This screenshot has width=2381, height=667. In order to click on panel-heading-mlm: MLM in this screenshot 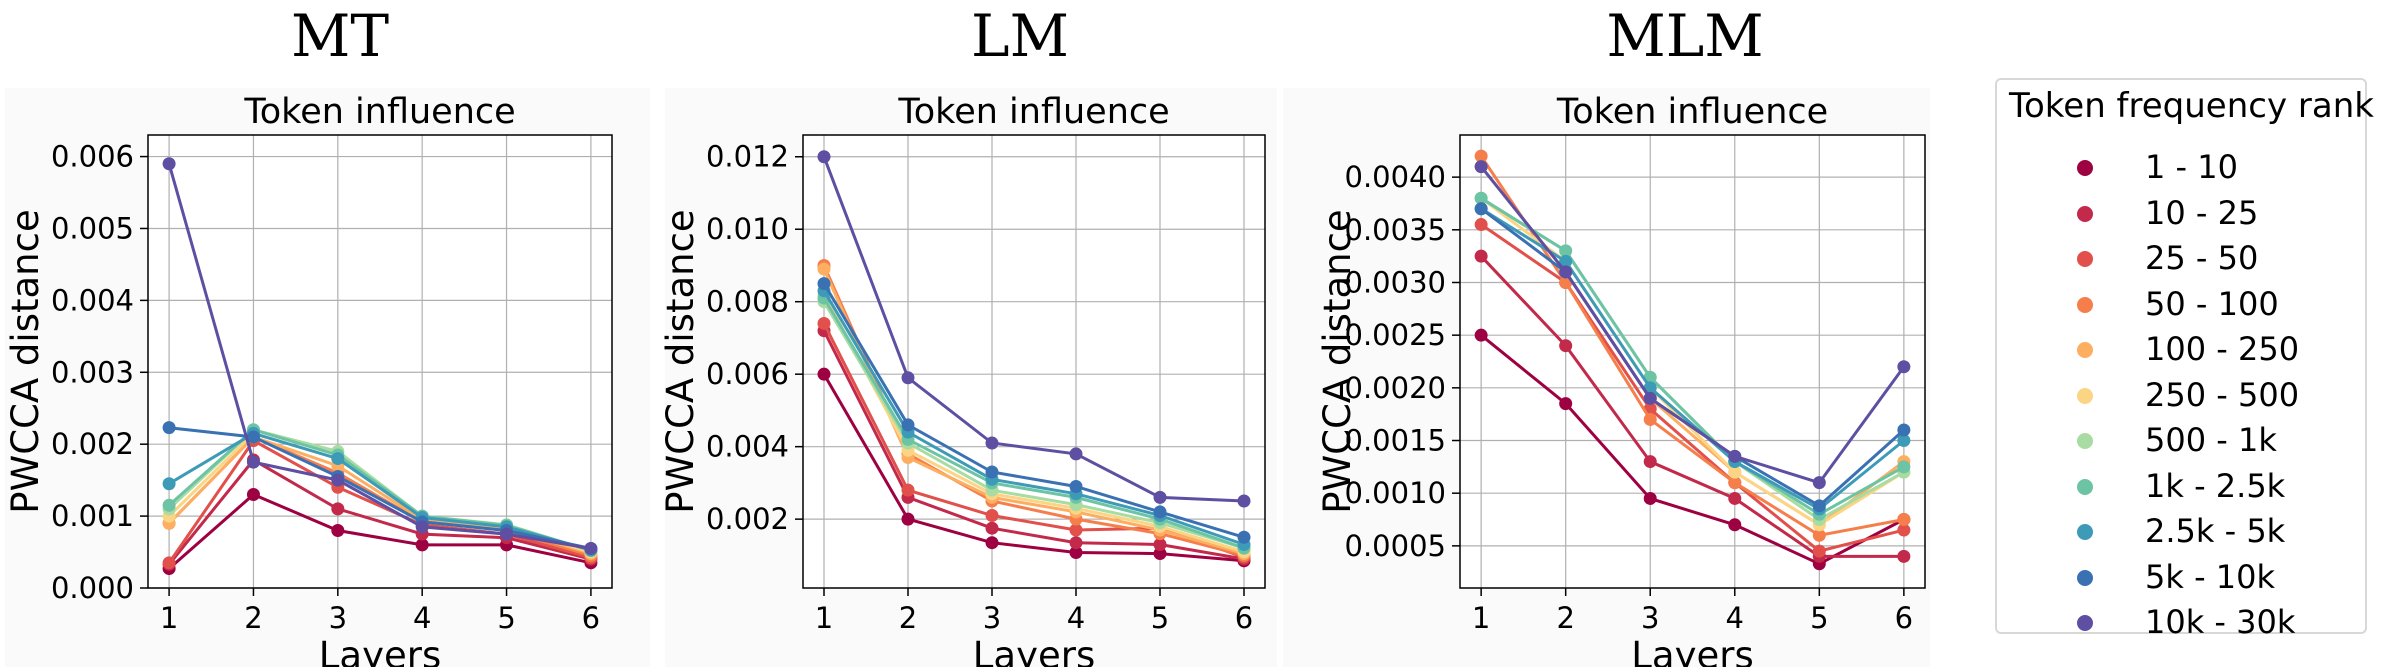, I will do `click(1685, 36)`.